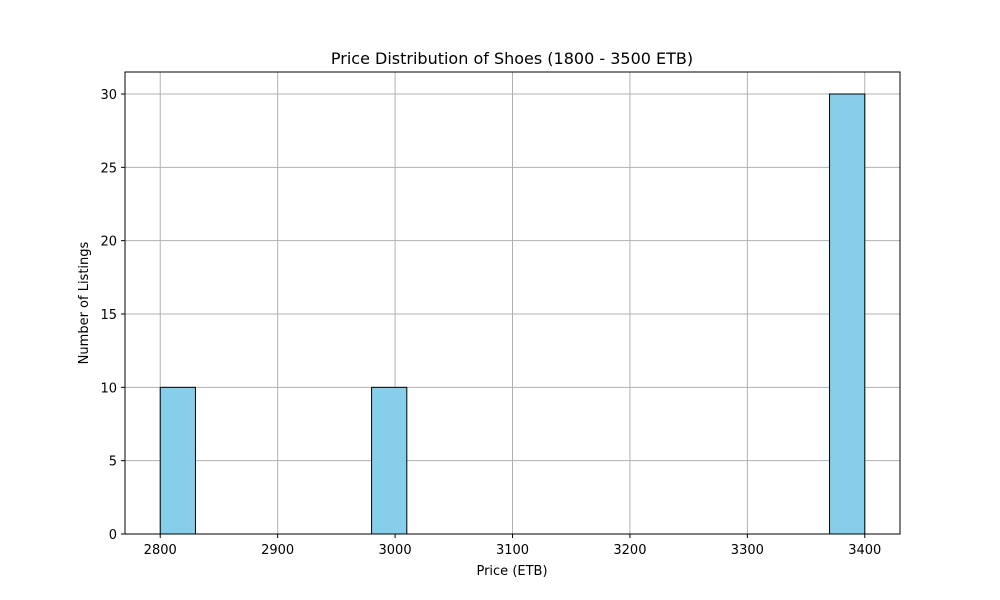  Describe the element at coordinates (747, 550) in the screenshot. I see `x-tick-label: 3300` at that location.